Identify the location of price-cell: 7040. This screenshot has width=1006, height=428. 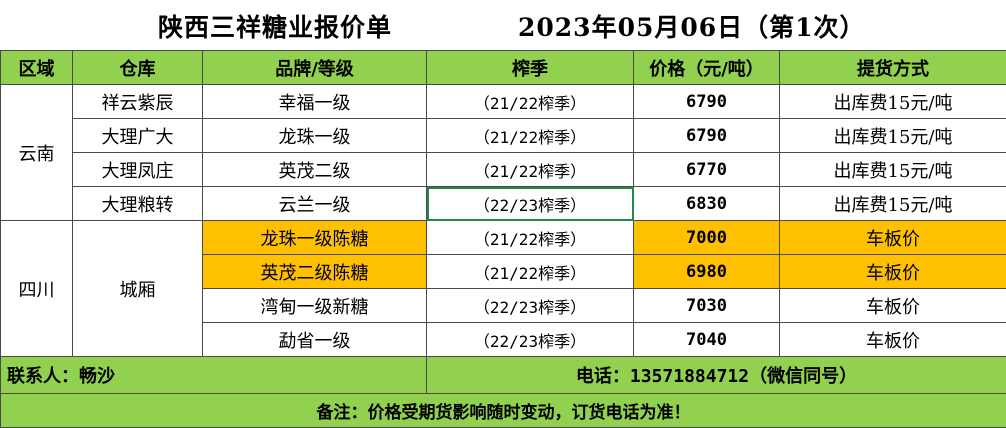
(707, 340).